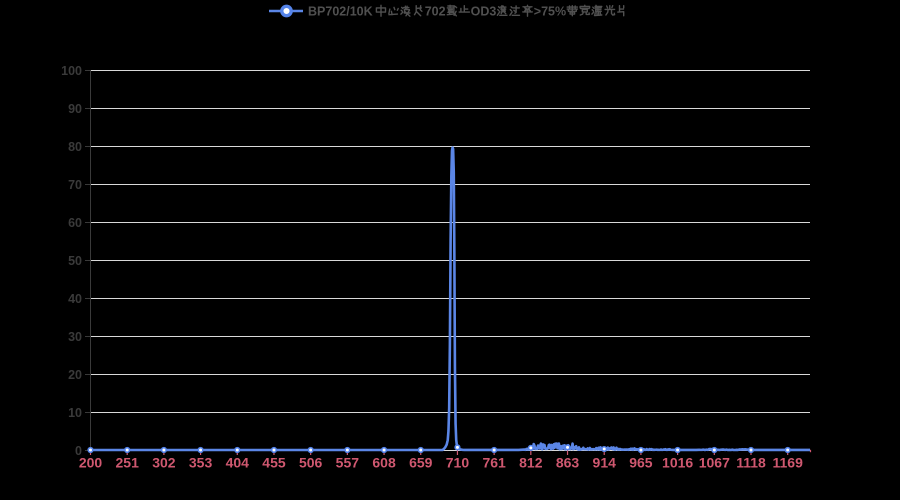  I want to click on svg-text: 812, so click(531, 463).